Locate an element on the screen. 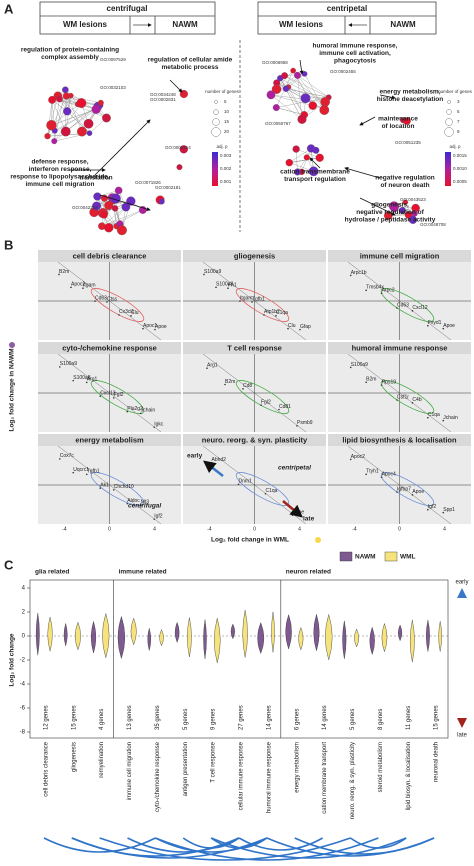 This screenshot has width=474, height=866. gene-count: 8 genes is located at coordinates (381, 719).